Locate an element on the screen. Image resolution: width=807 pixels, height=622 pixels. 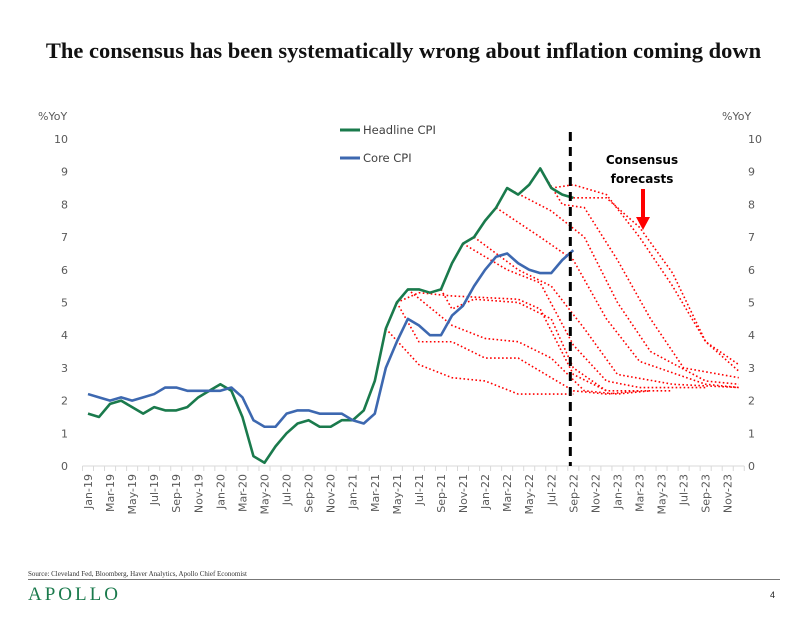
legend-label-core: Core CPI is located at coordinates (387, 158).